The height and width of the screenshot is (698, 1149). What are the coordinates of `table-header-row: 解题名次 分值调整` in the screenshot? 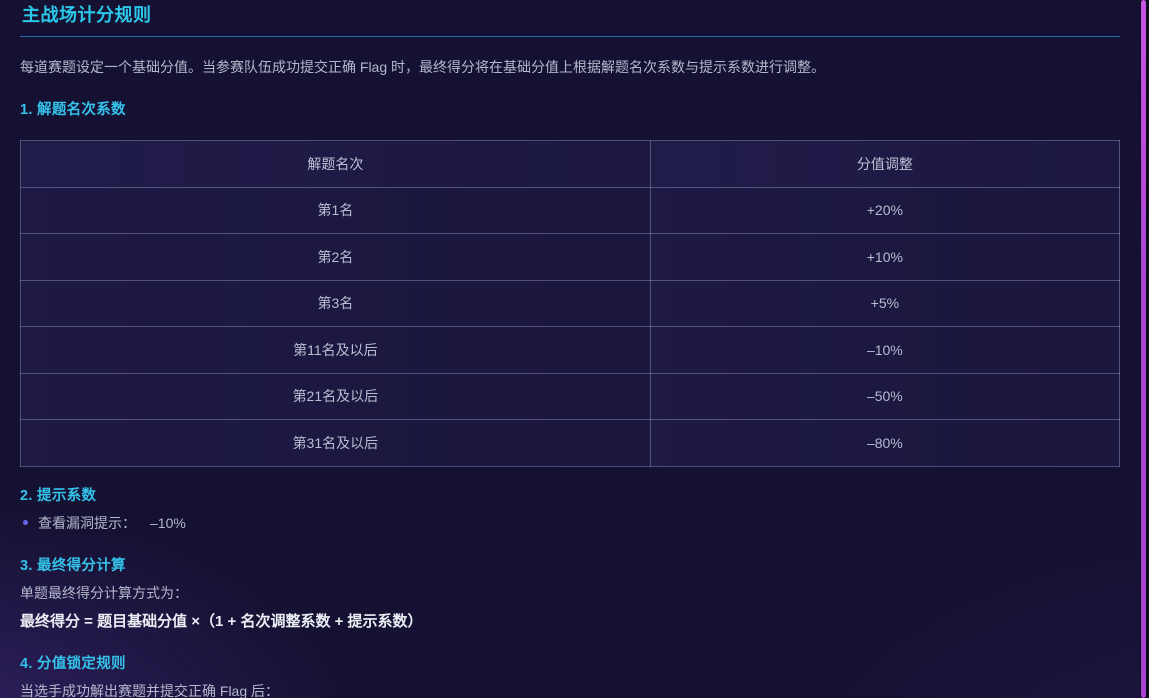 It's located at (570, 164).